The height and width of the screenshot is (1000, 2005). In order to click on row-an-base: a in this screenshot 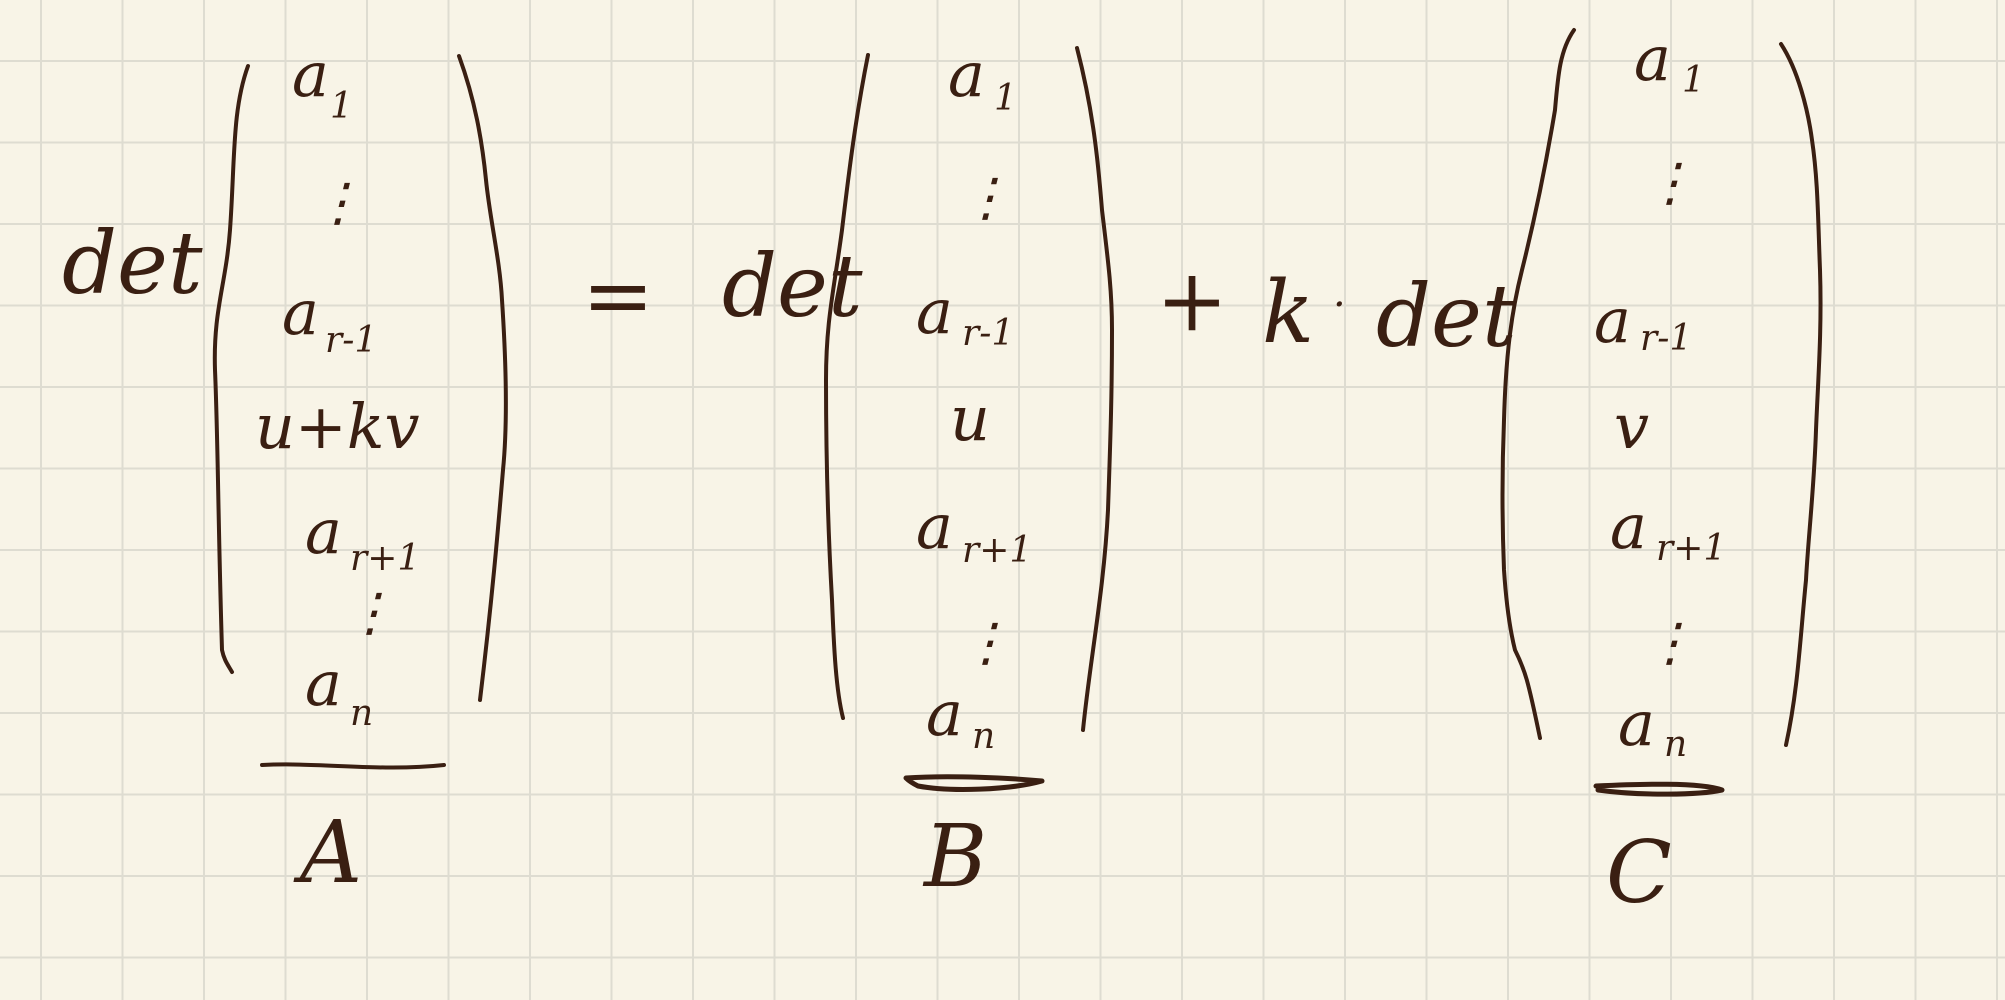, I will do `click(323, 683)`.